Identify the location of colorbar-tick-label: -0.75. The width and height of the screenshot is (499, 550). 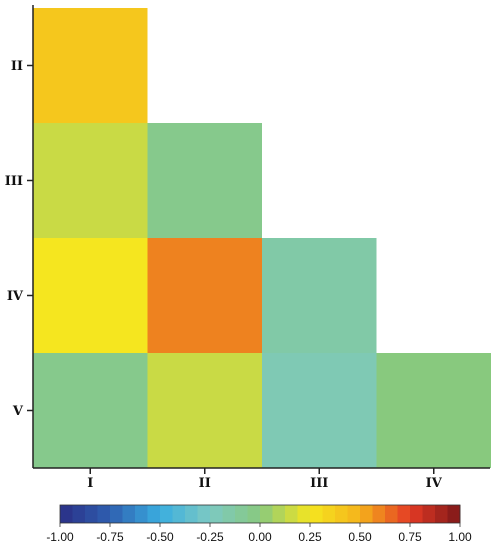
(110, 537).